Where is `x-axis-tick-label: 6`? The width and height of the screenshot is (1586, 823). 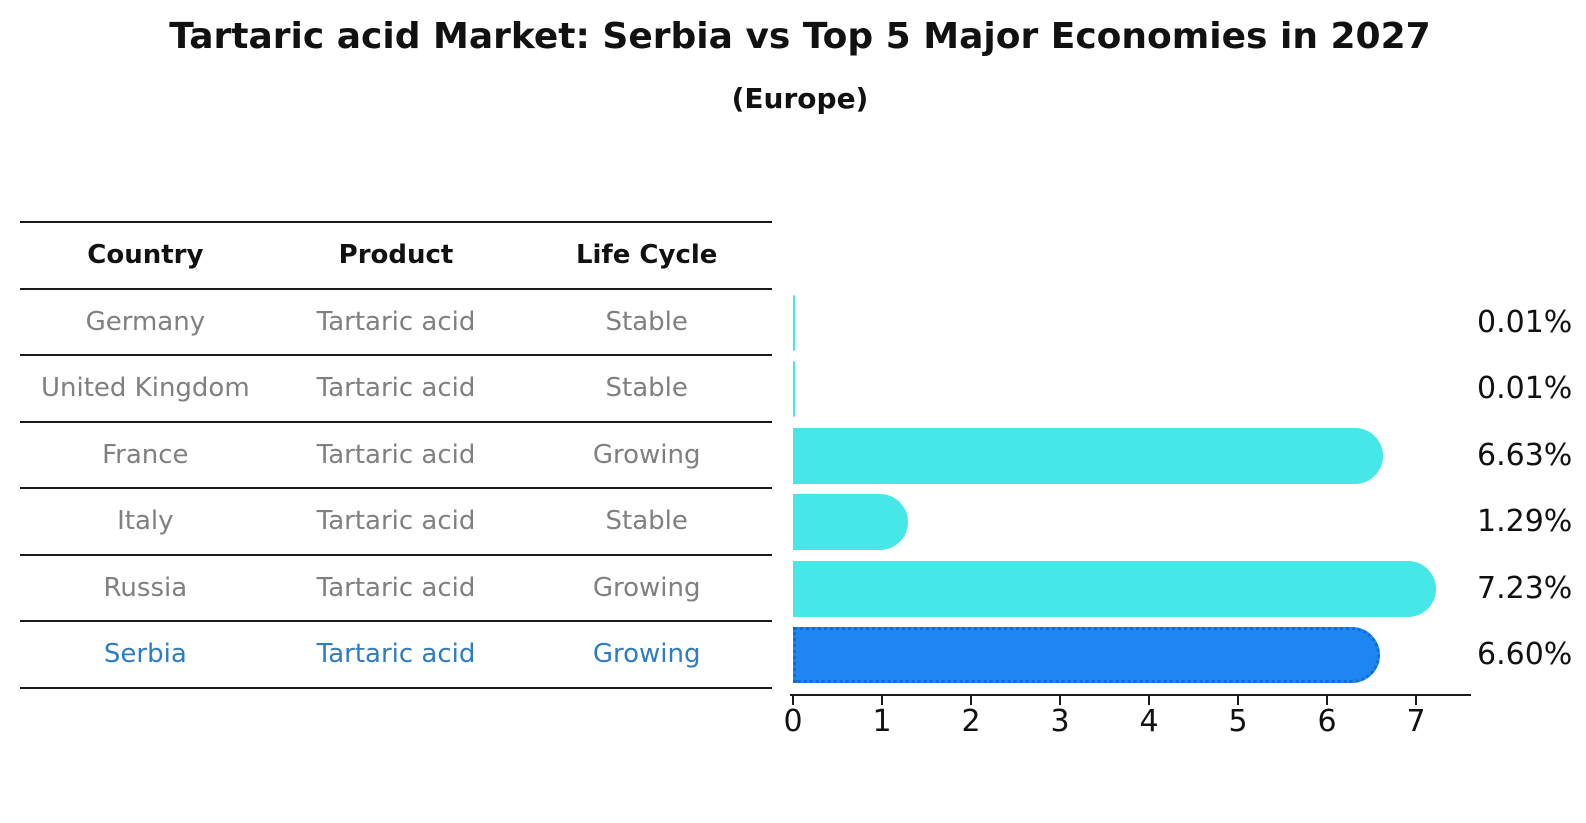 x-axis-tick-label: 6 is located at coordinates (1327, 721).